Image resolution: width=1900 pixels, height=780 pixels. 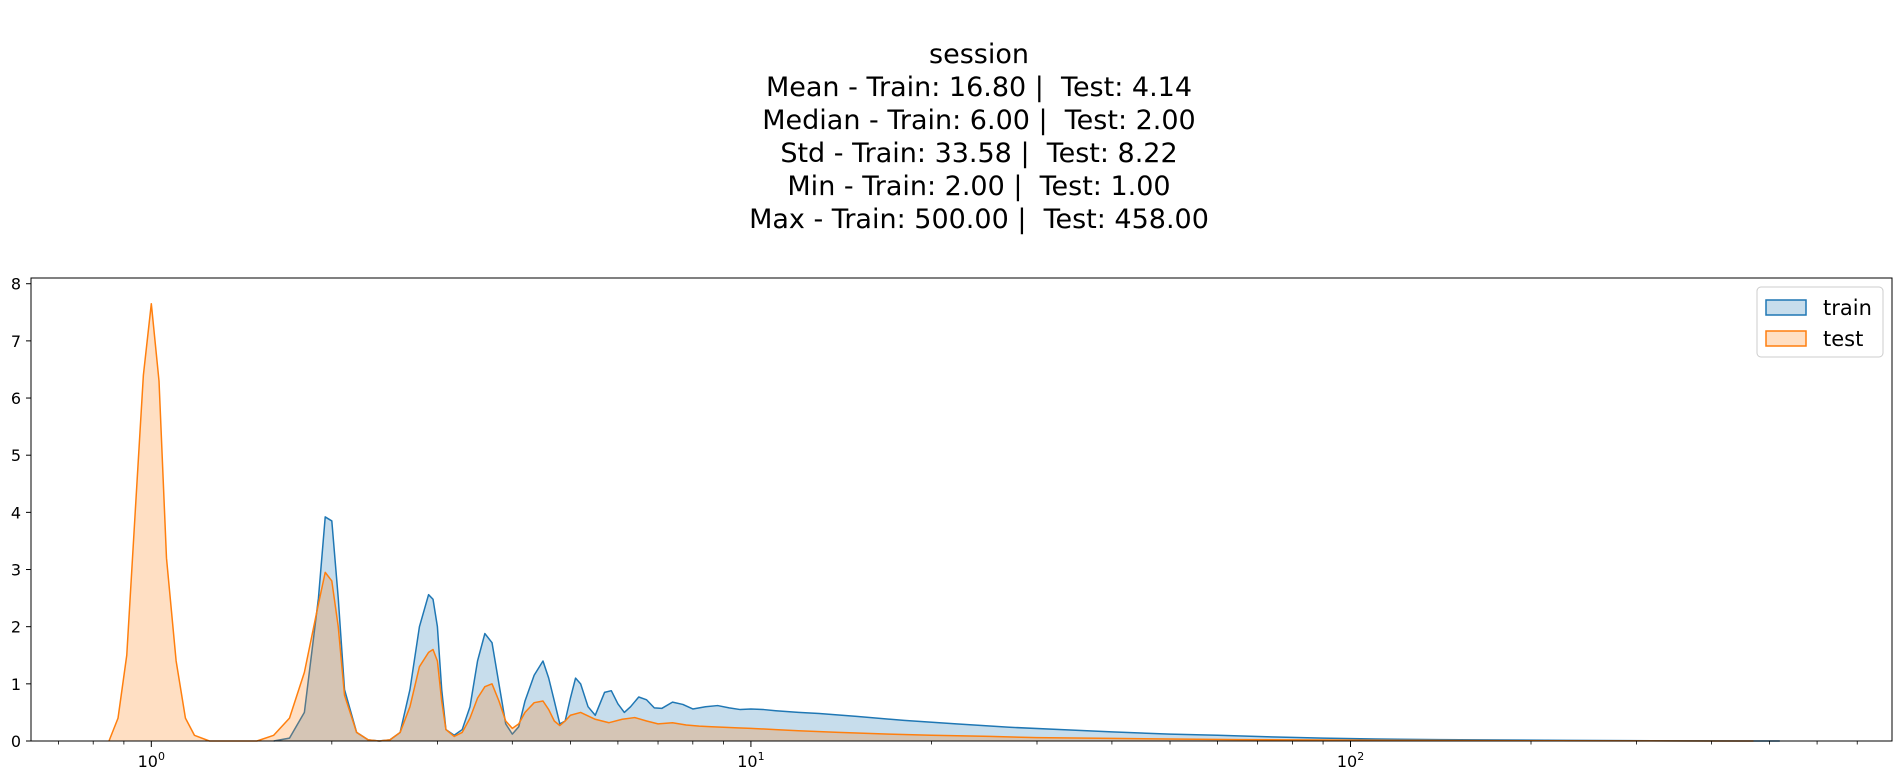 What do you see at coordinates (16, 455) in the screenshot?
I see `y-tick-label: 5` at bounding box center [16, 455].